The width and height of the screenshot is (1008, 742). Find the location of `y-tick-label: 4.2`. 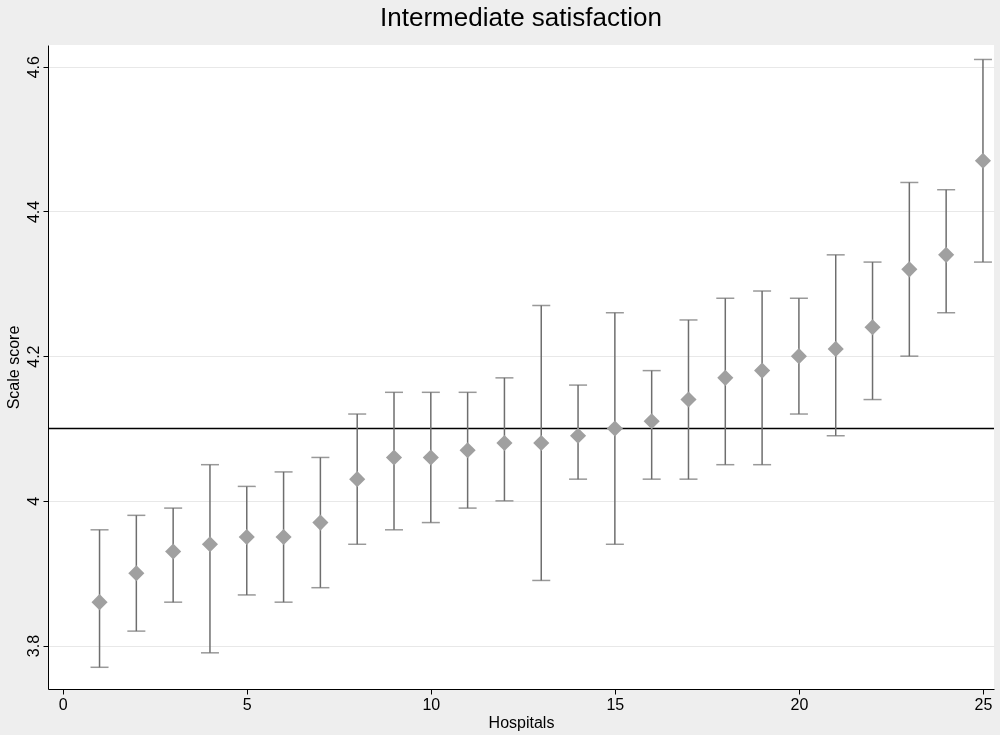

y-tick-label: 4.2 is located at coordinates (33, 356).